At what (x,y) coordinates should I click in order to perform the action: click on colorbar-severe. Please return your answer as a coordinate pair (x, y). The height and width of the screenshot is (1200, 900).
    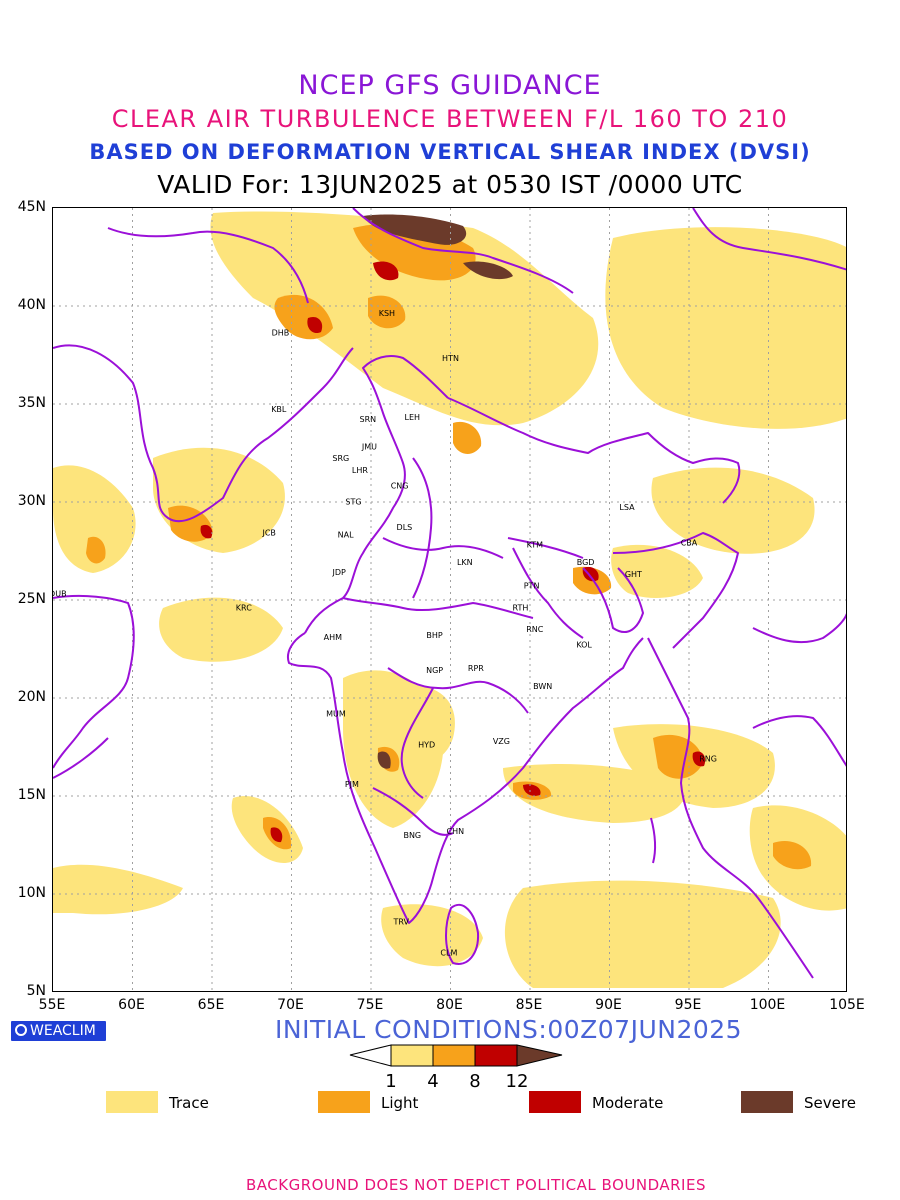
    Looking at the image, I should click on (539, 1055).